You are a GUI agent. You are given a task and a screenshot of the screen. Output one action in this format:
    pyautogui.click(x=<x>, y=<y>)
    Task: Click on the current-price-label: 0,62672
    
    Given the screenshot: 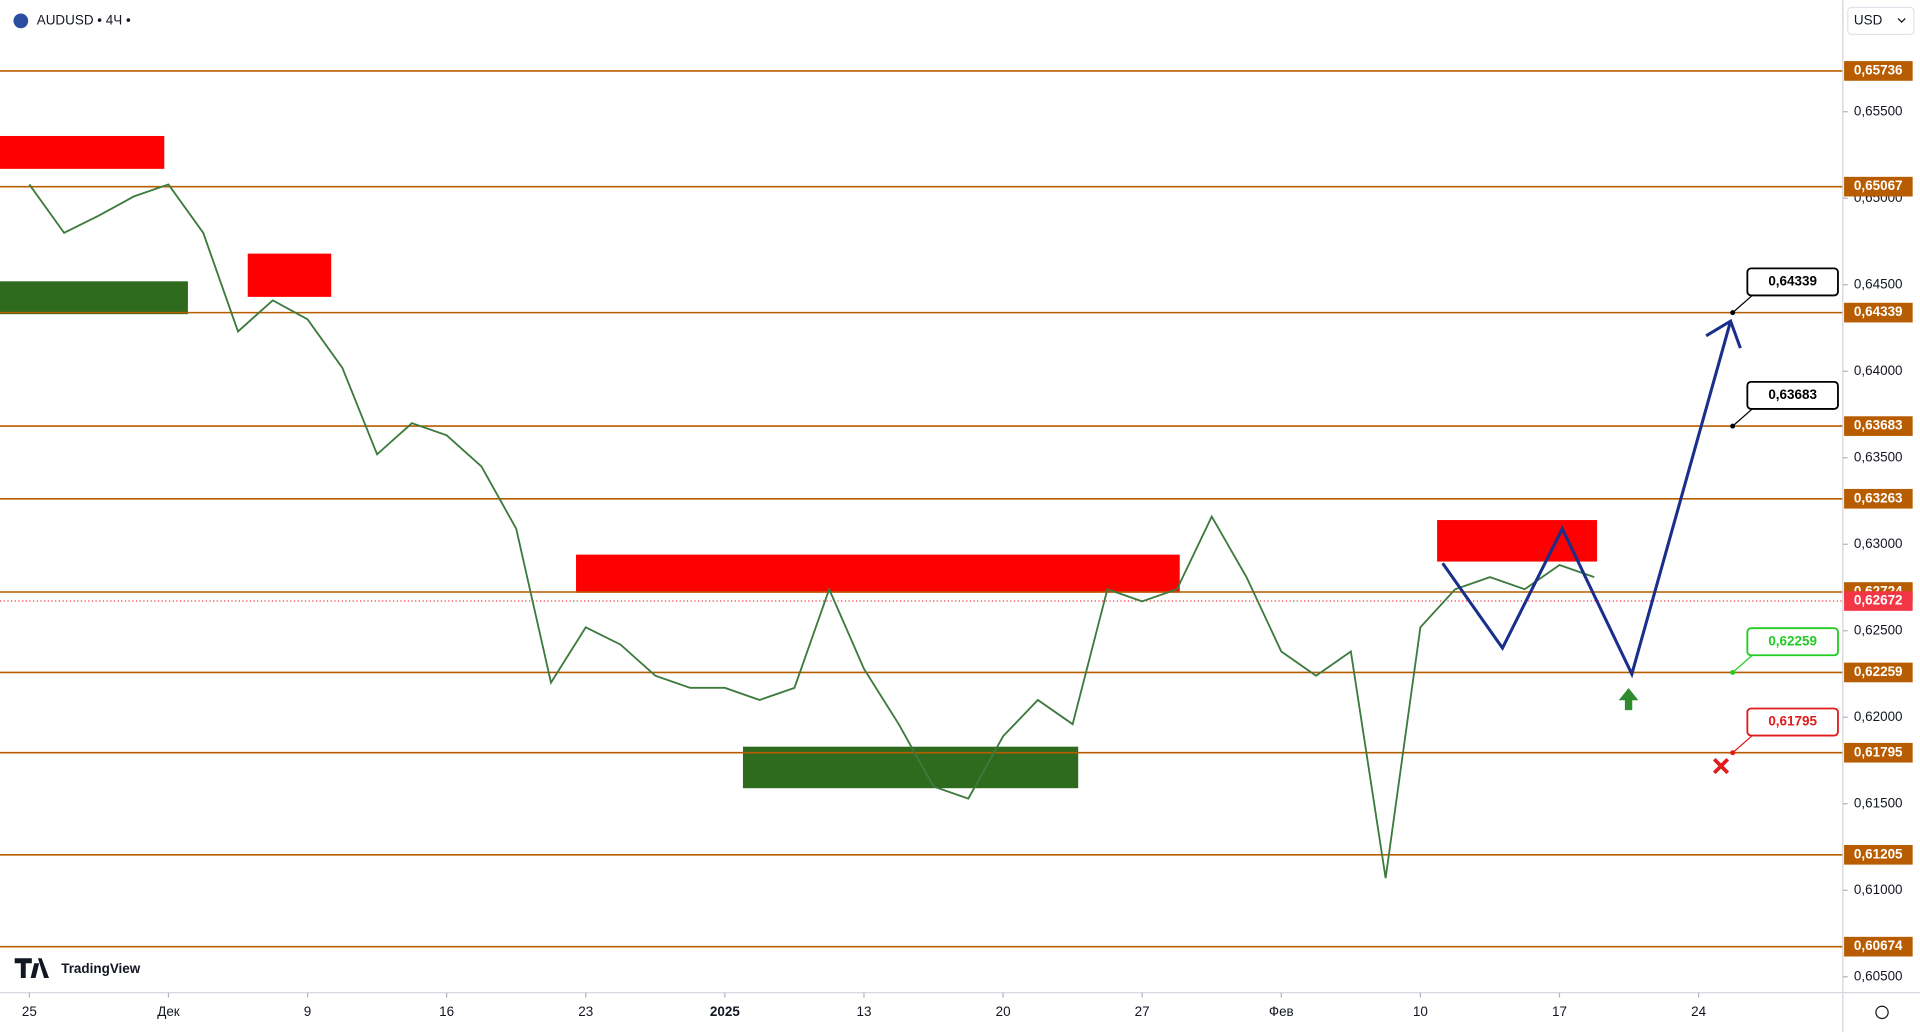 What is the action you would take?
    pyautogui.click(x=1878, y=600)
    